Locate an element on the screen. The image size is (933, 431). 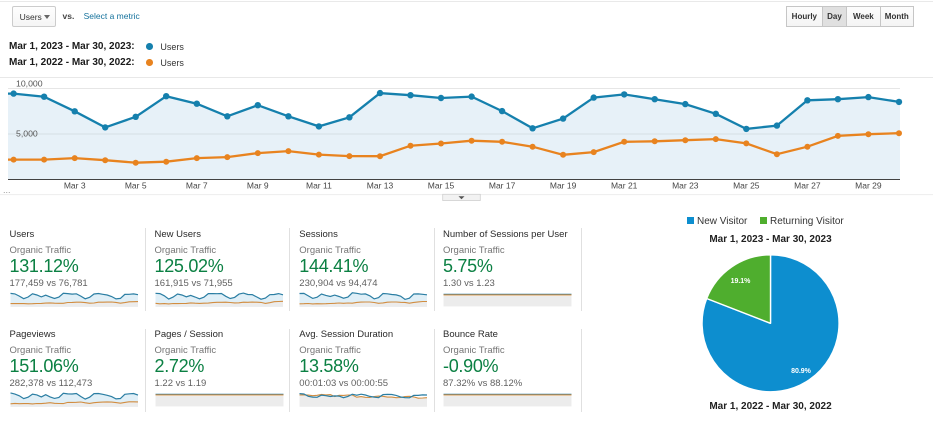
svg-text: Mar 29 is located at coordinates (868, 186).